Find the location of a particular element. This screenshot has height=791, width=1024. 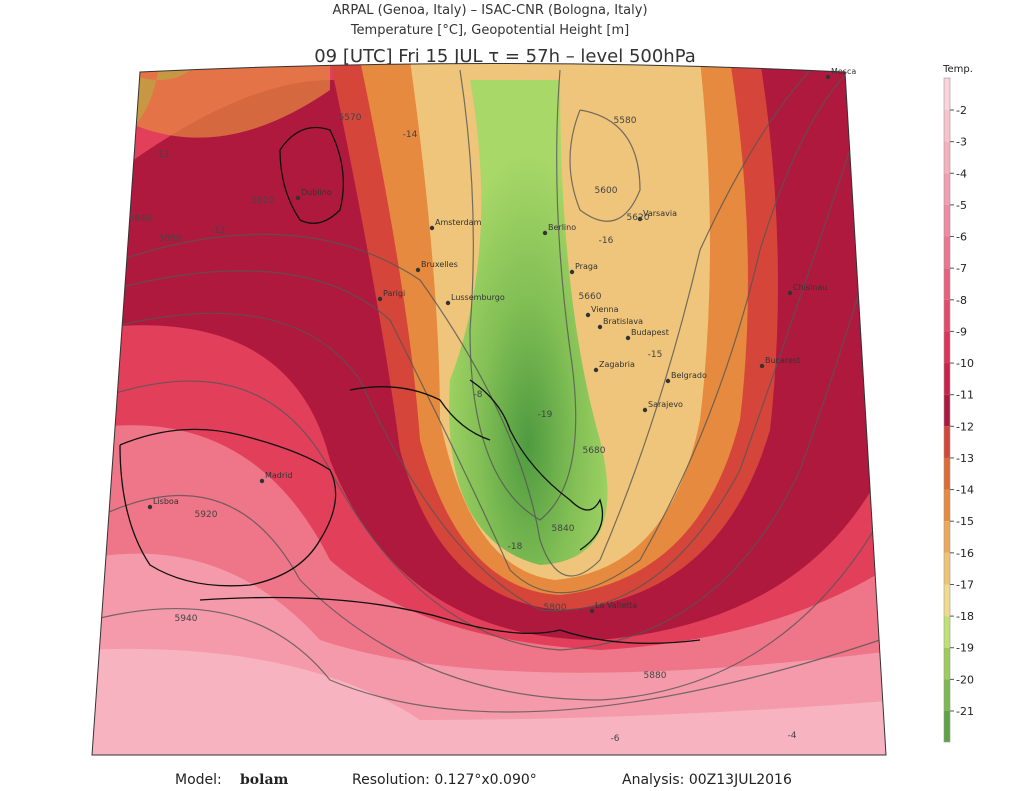

legend-label: -3 is located at coordinates (961, 142).